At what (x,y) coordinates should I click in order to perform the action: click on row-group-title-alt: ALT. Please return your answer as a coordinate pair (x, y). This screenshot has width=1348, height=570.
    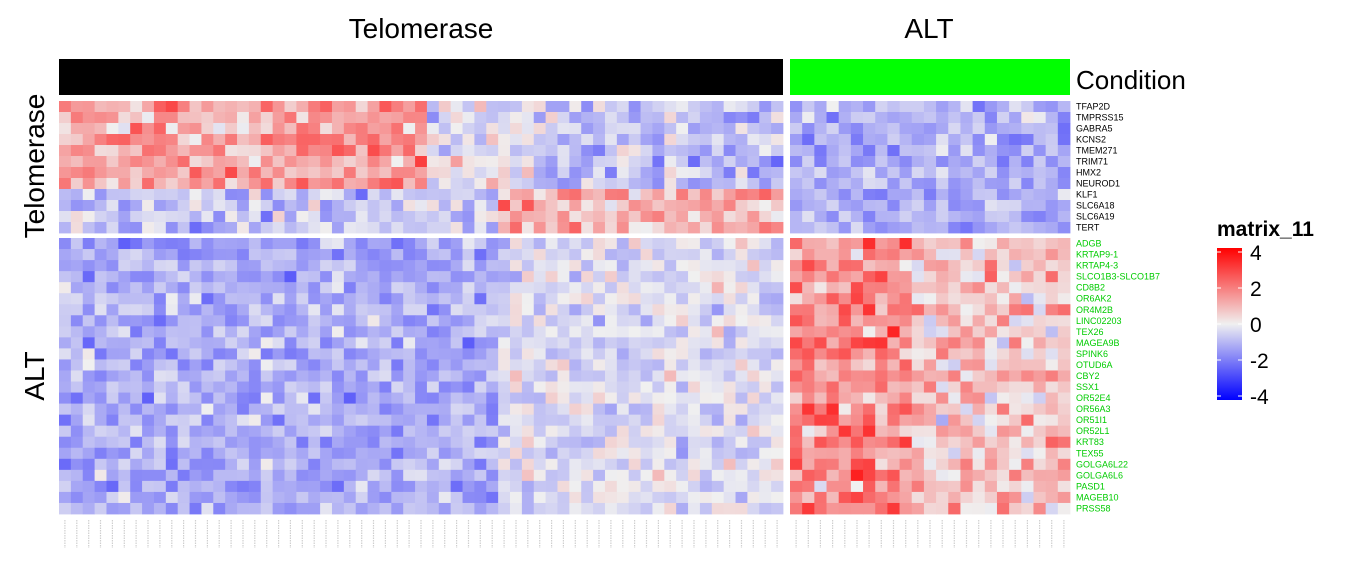
    Looking at the image, I should click on (34, 375).